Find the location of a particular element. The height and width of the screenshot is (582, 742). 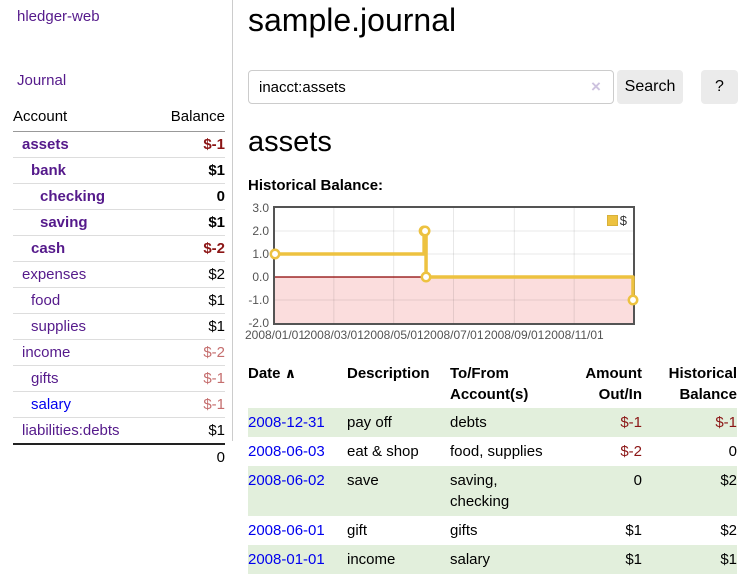

account-link-supplies: supplies is located at coordinates (59, 326).